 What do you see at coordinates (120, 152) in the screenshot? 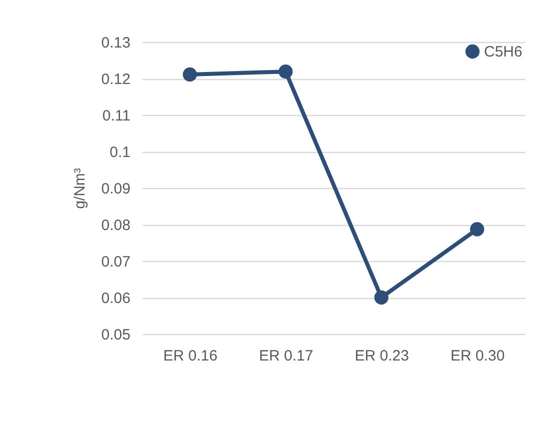
I see `y-tick-label: 0.1` at bounding box center [120, 152].